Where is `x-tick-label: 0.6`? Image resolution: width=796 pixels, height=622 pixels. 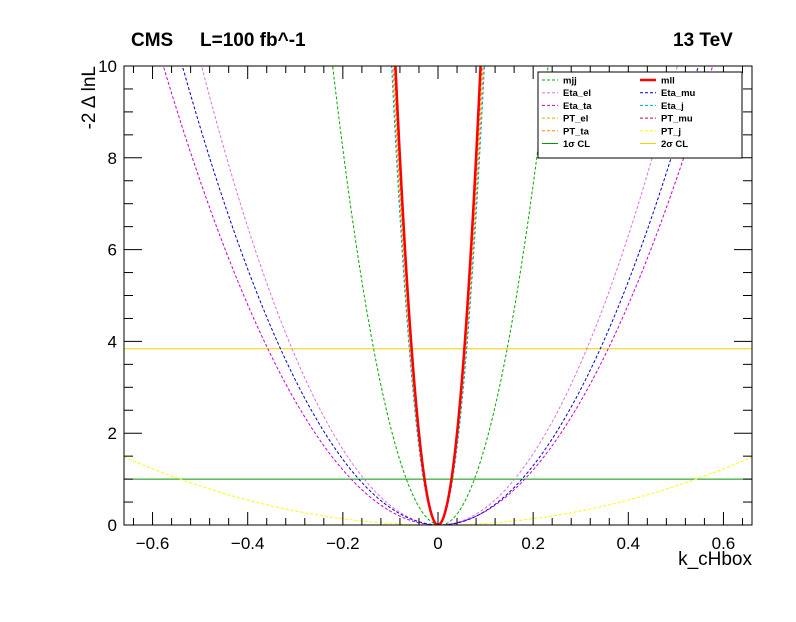 x-tick-label: 0.6 is located at coordinates (724, 543).